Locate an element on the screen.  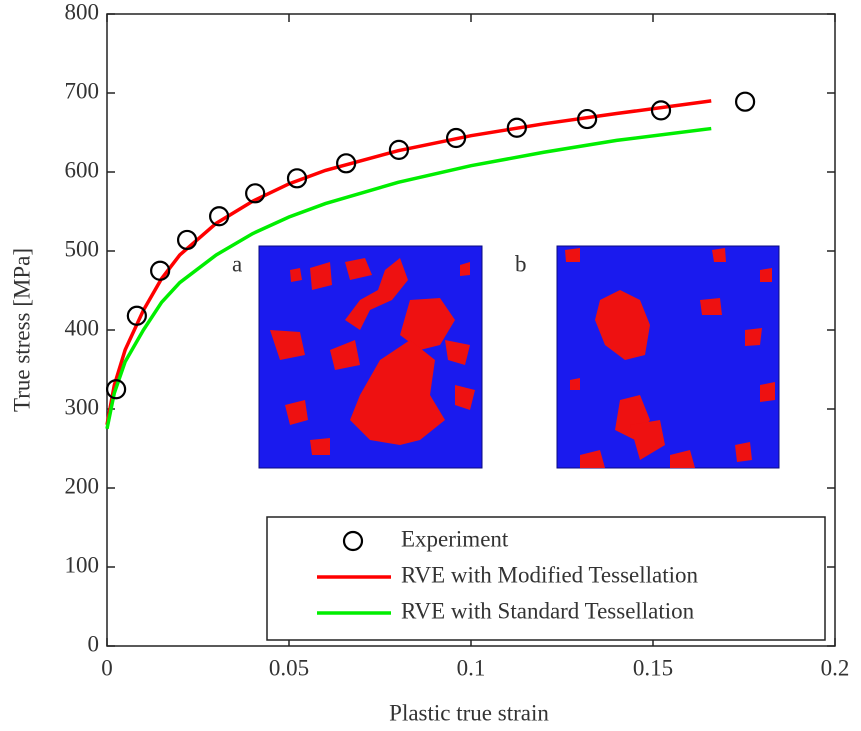
y-tick-label: 800 is located at coordinates (82, 12).